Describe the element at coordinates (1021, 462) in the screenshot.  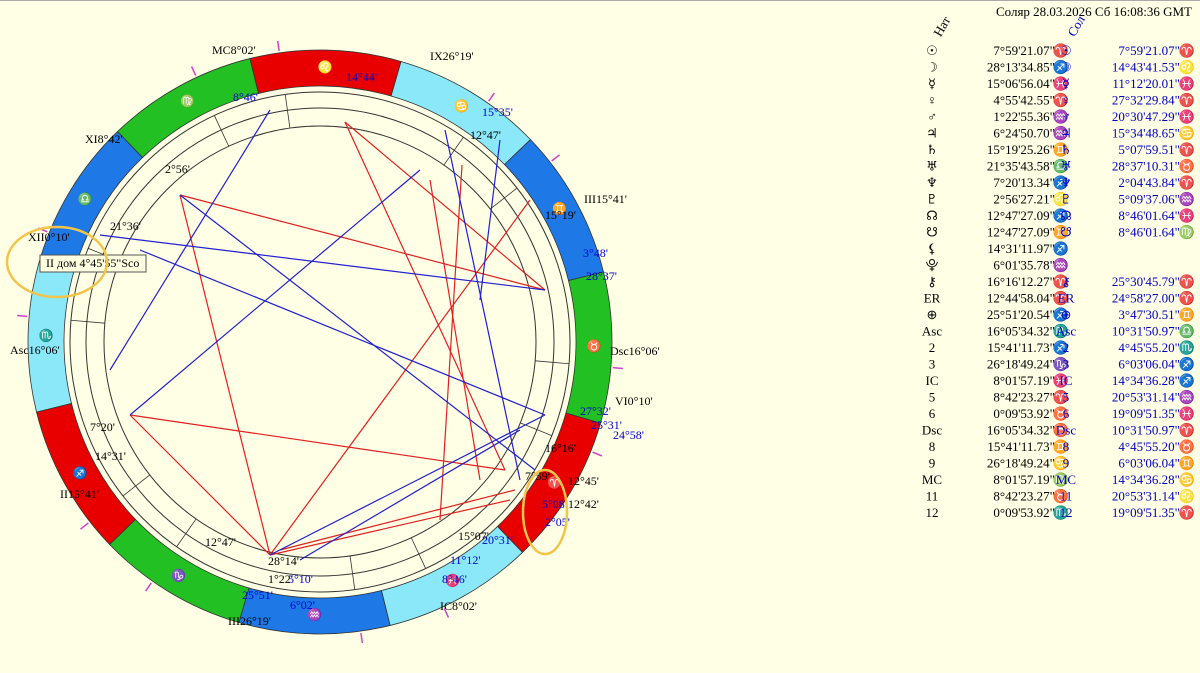
I see `table-cell: 26°18'49.24"` at that location.